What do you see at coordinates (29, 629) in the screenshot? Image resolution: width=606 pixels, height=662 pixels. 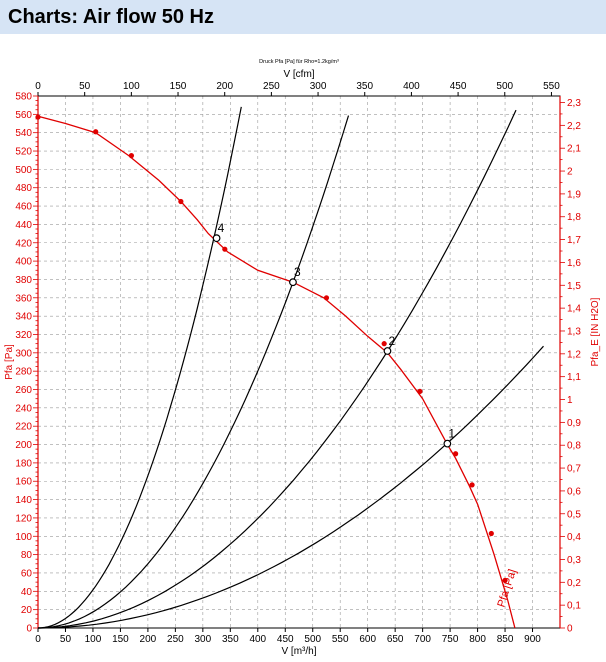 I see `y-tick-label: 0` at bounding box center [29, 629].